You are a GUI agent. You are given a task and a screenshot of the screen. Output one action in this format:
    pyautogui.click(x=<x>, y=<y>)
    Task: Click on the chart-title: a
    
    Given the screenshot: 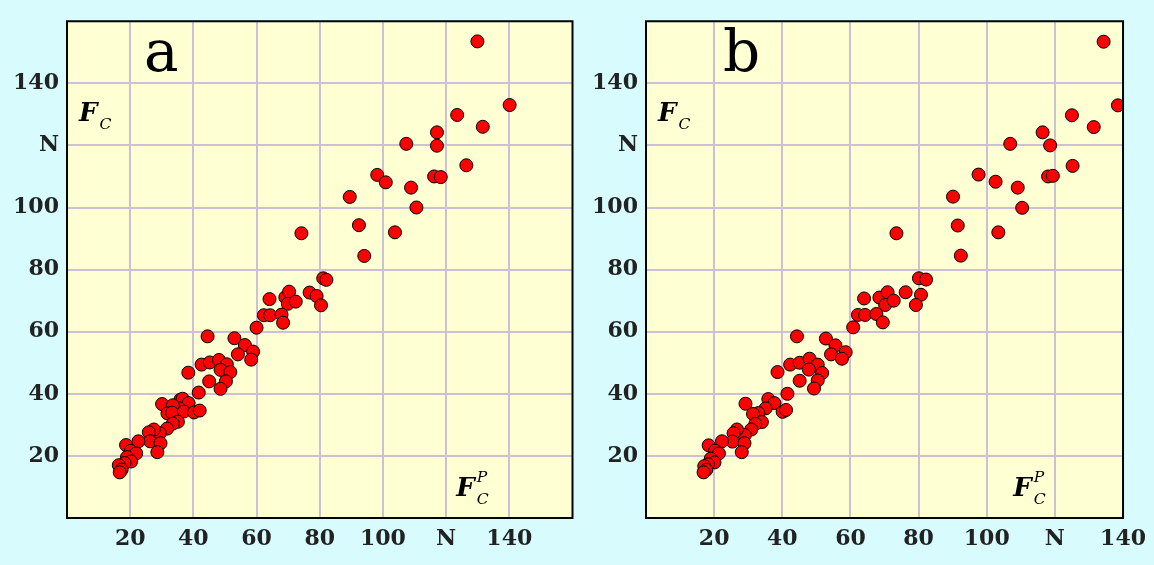 What is the action you would take?
    pyautogui.click(x=161, y=51)
    